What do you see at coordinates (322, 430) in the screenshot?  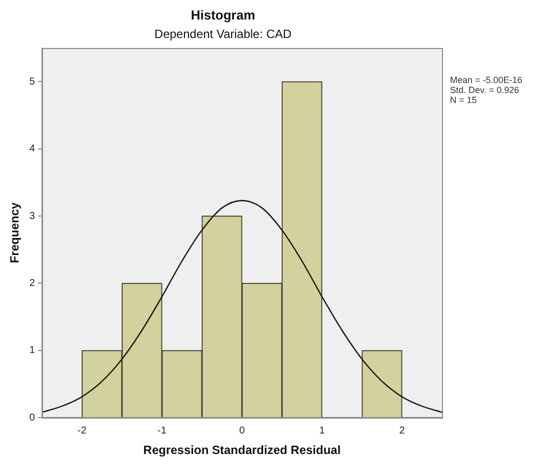 I see `x-tick-label: 1` at bounding box center [322, 430].